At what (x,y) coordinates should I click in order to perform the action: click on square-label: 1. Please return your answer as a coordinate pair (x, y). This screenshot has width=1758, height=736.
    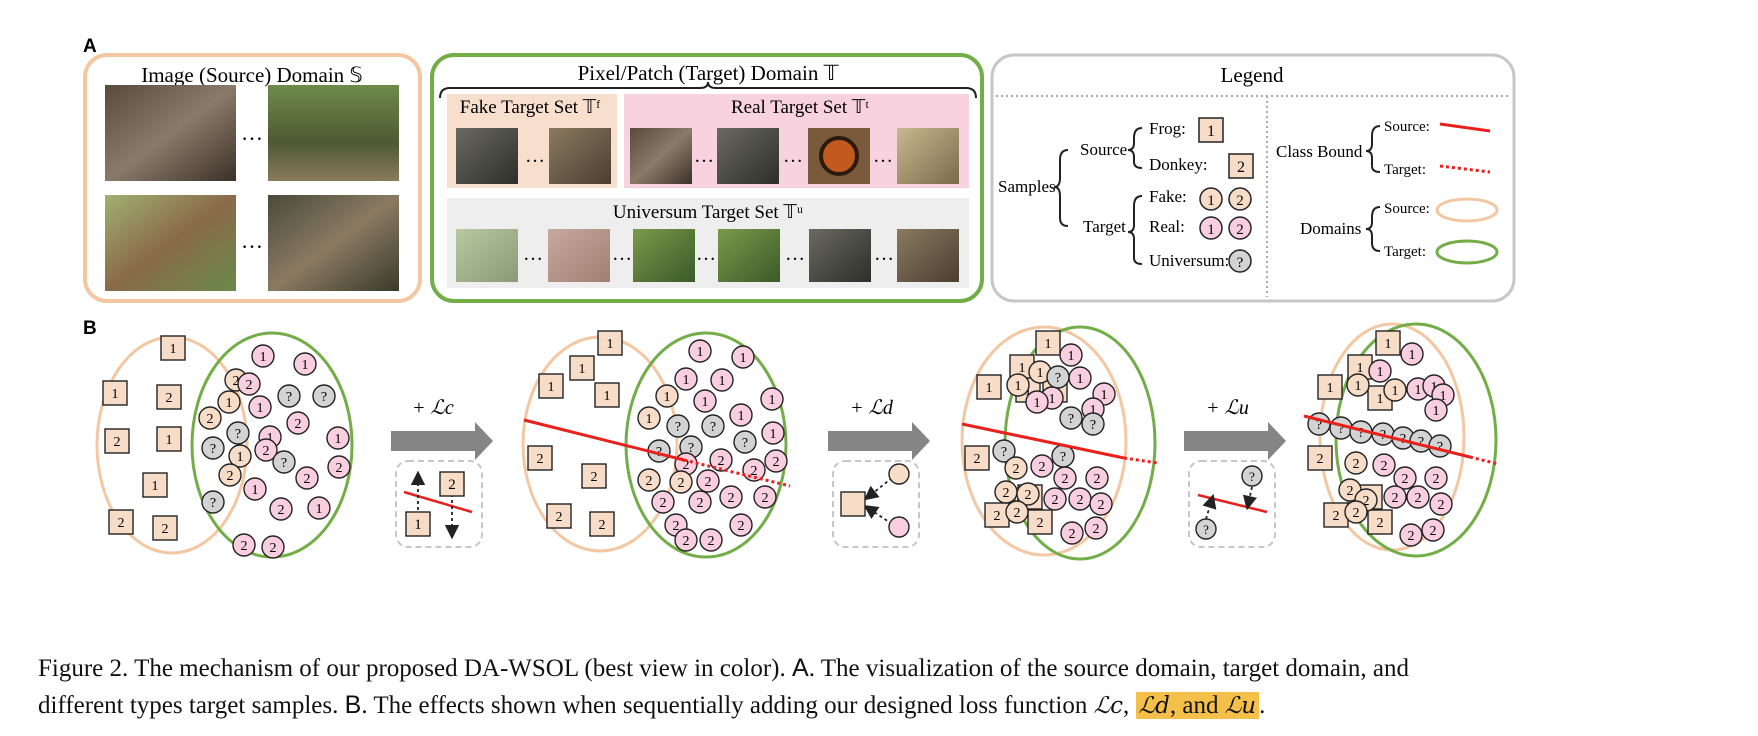
    Looking at the image, I should click on (1211, 131).